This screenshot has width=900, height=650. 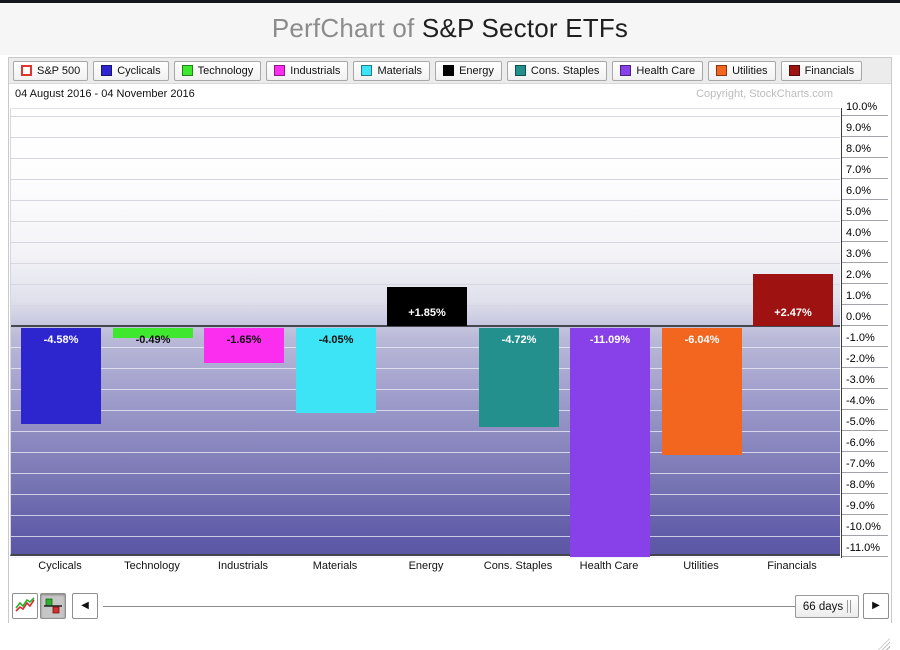 What do you see at coordinates (336, 370) in the screenshot?
I see `bar-materials` at bounding box center [336, 370].